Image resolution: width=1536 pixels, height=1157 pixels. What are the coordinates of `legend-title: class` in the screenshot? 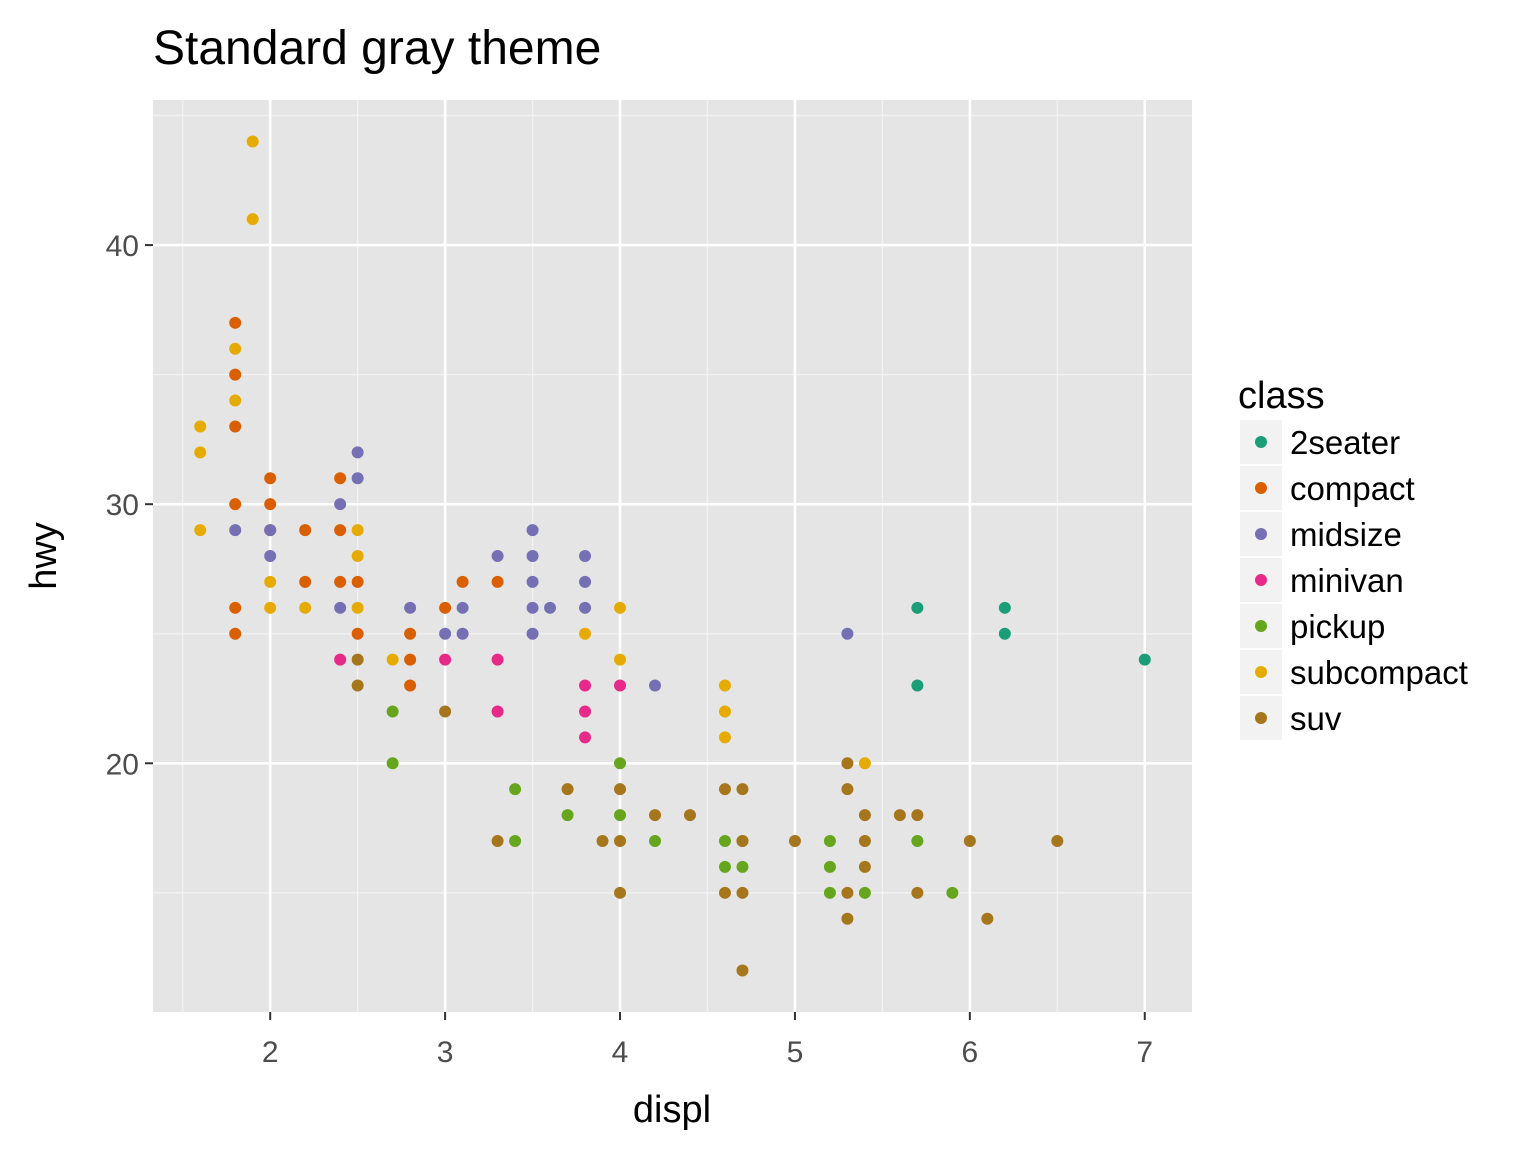 It's located at (1281, 396).